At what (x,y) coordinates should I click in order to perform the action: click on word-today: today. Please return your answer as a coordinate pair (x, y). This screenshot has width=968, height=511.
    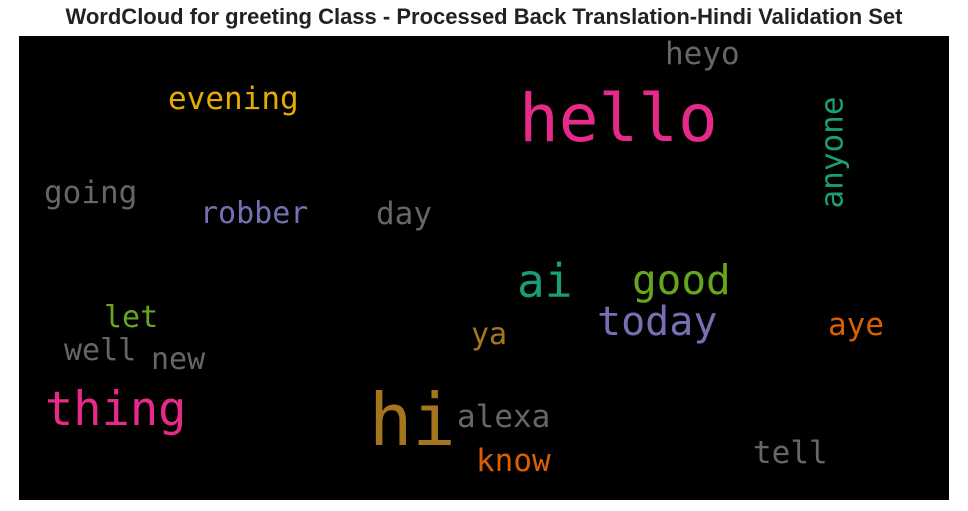
    Looking at the image, I should click on (657, 322).